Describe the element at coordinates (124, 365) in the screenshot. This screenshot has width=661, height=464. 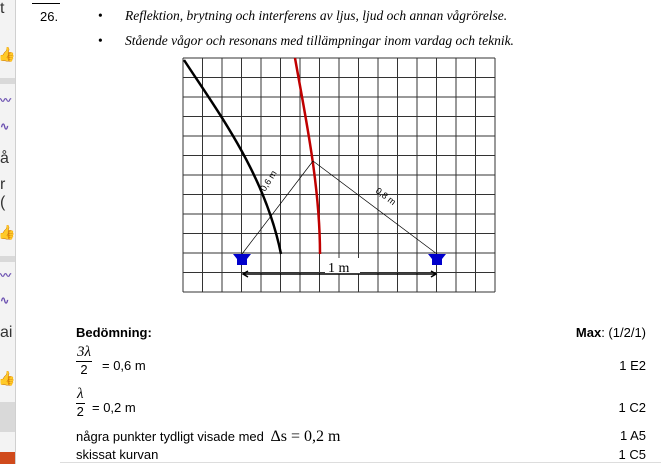
I see `equation: = 0,6 m` at that location.